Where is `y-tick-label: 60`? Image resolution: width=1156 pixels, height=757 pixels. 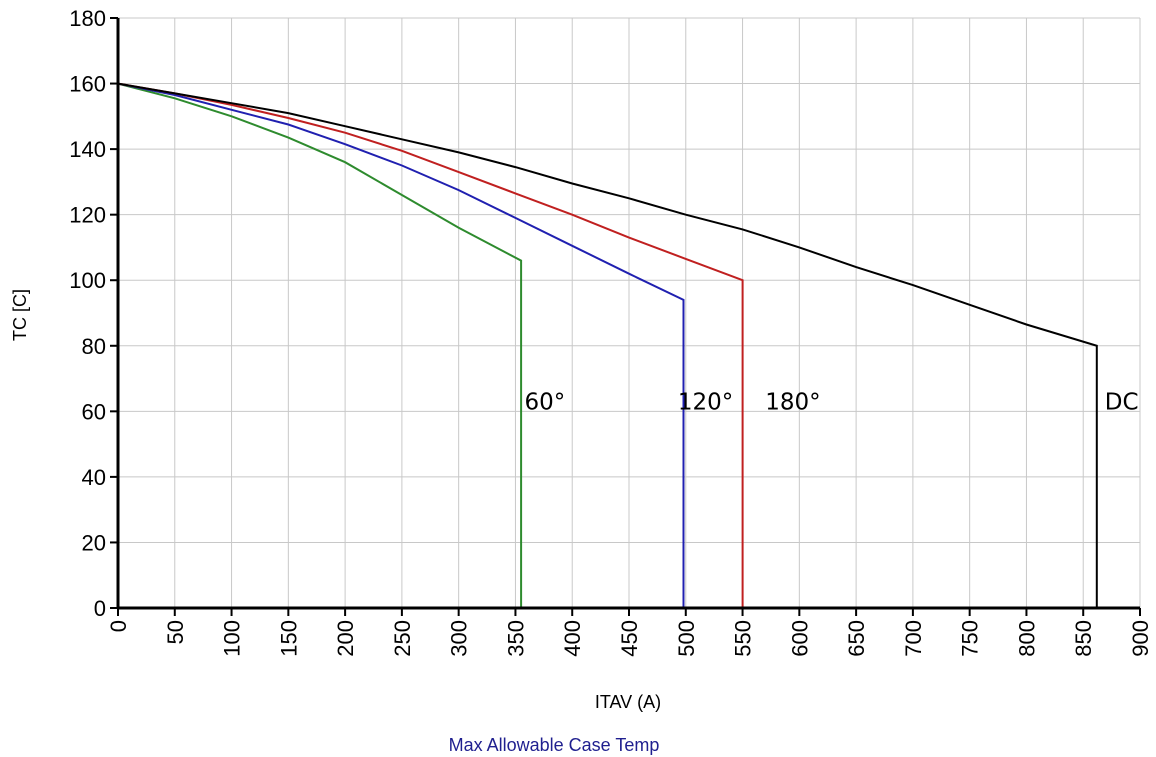
y-tick-label: 60 is located at coordinates (94, 411).